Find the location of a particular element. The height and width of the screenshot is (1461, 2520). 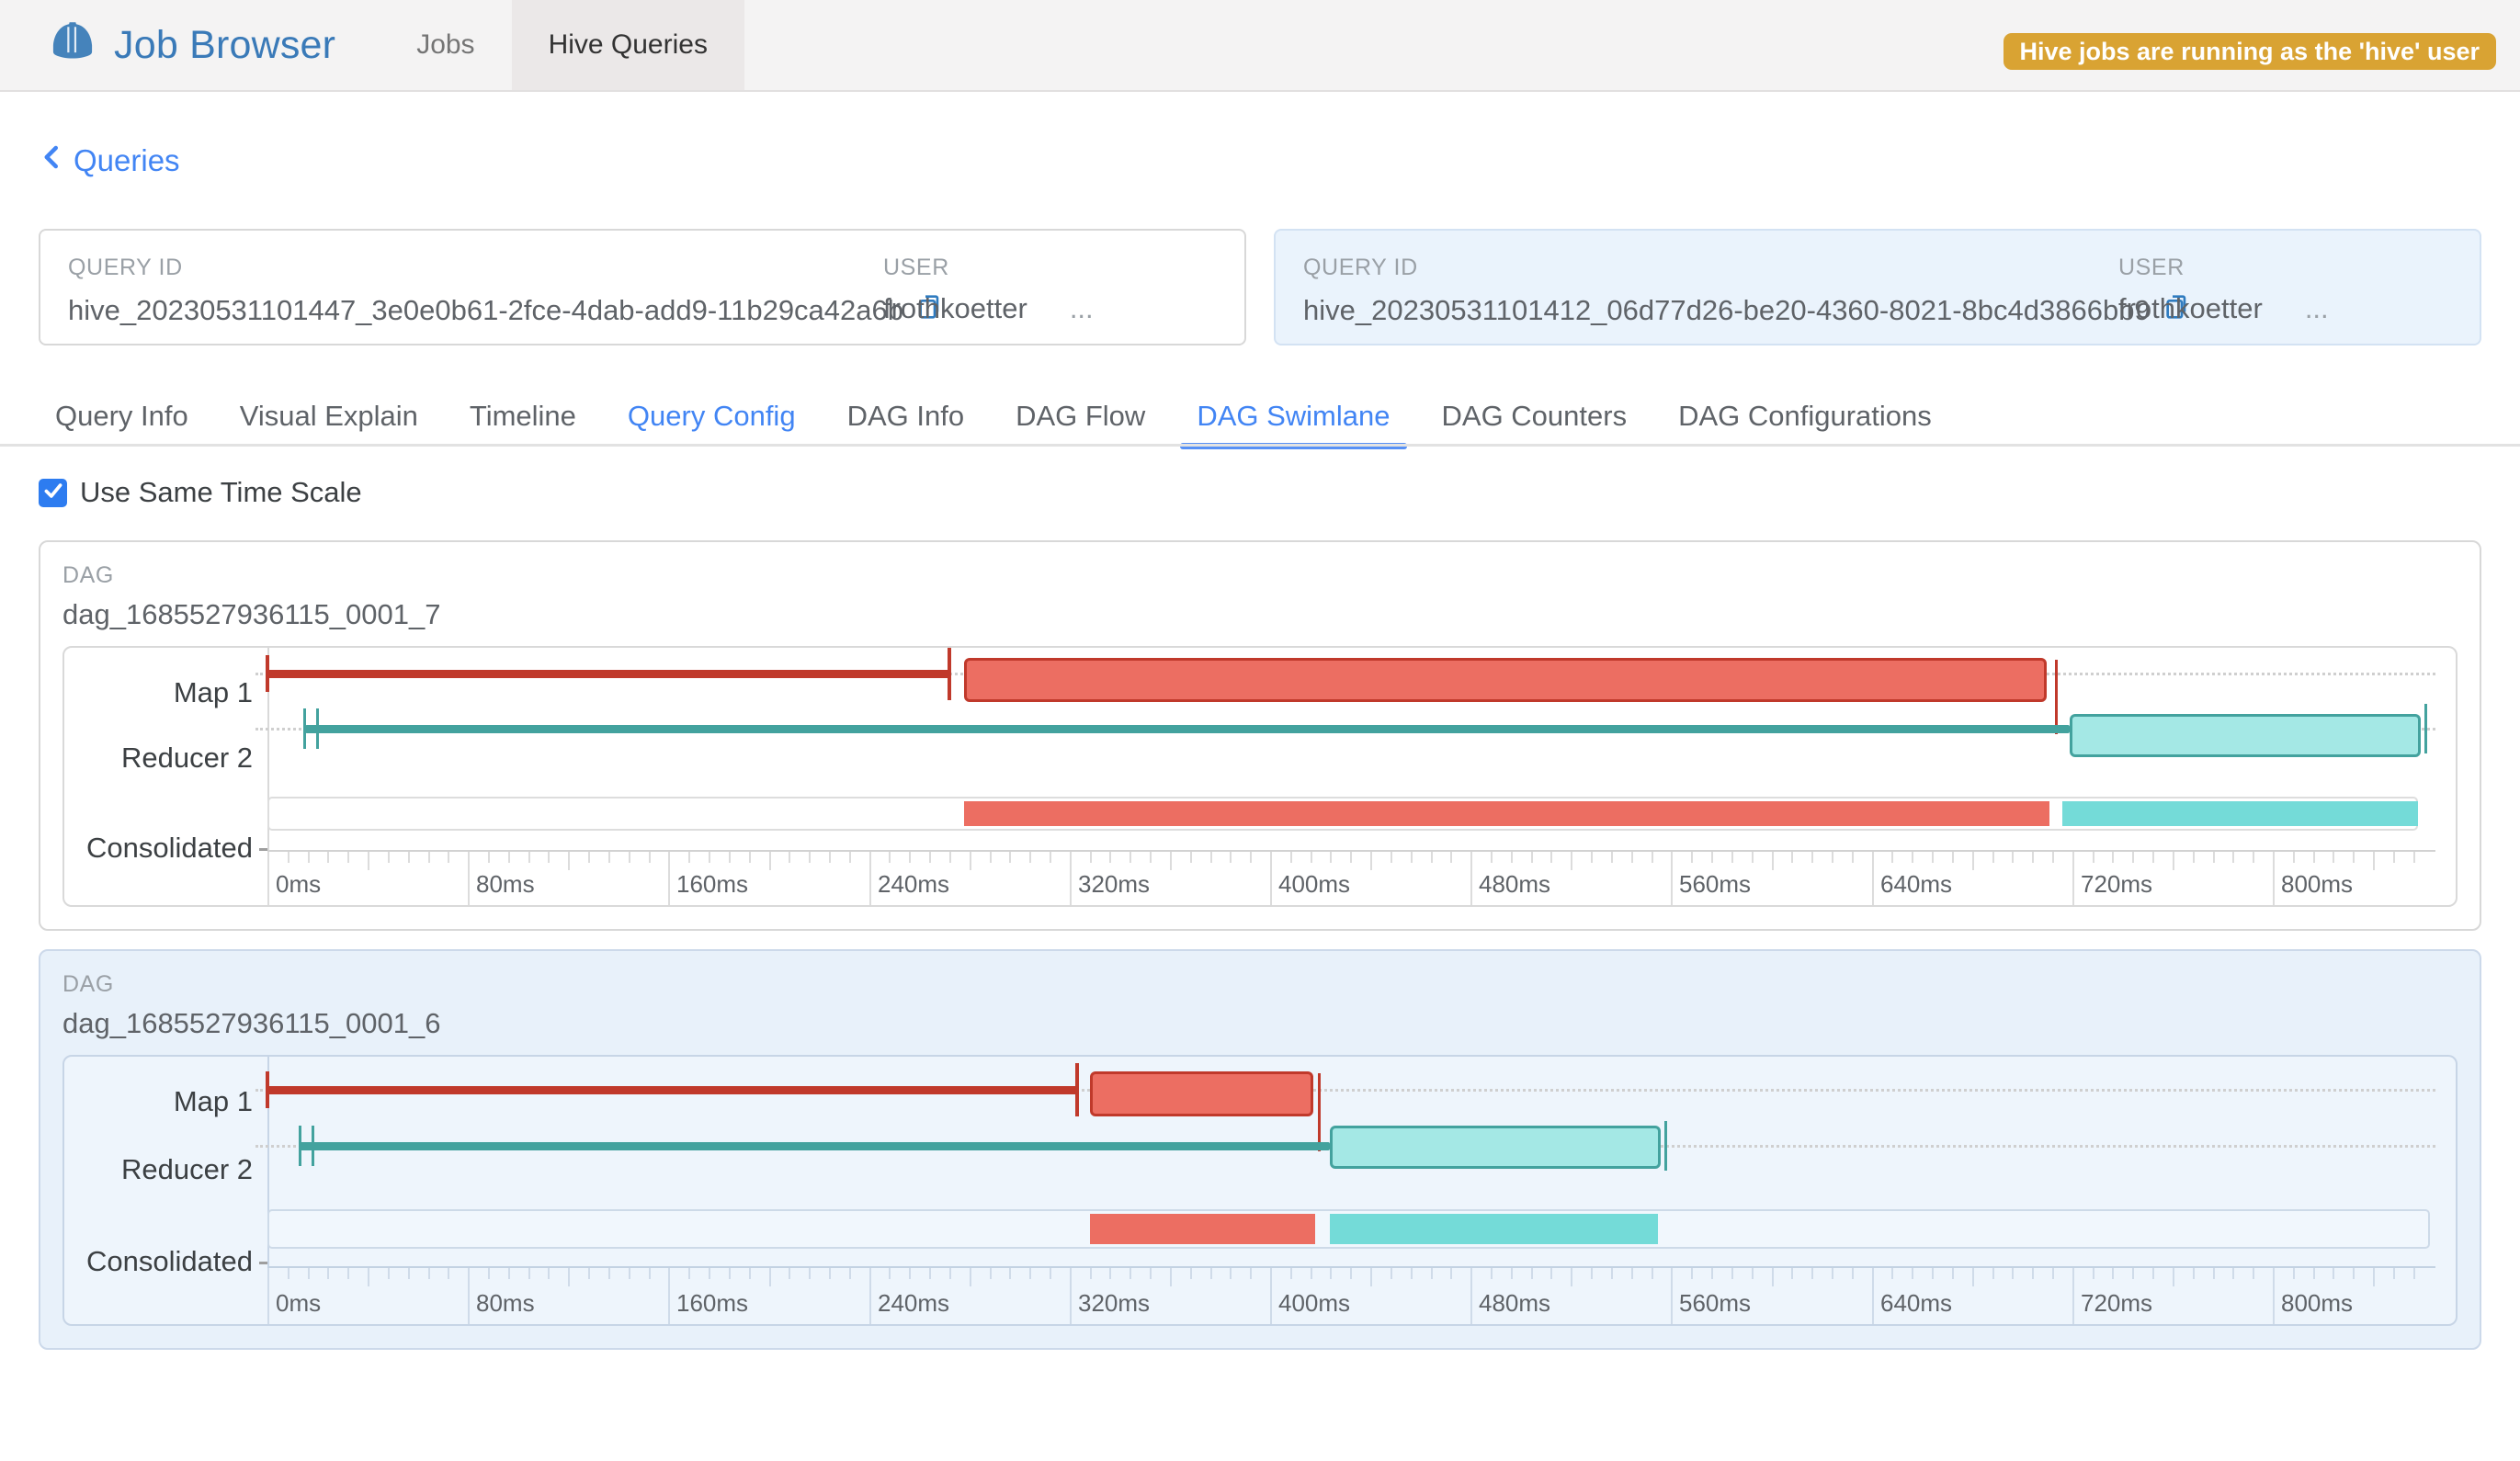

axis-tick-label: 0ms is located at coordinates (299, 884).